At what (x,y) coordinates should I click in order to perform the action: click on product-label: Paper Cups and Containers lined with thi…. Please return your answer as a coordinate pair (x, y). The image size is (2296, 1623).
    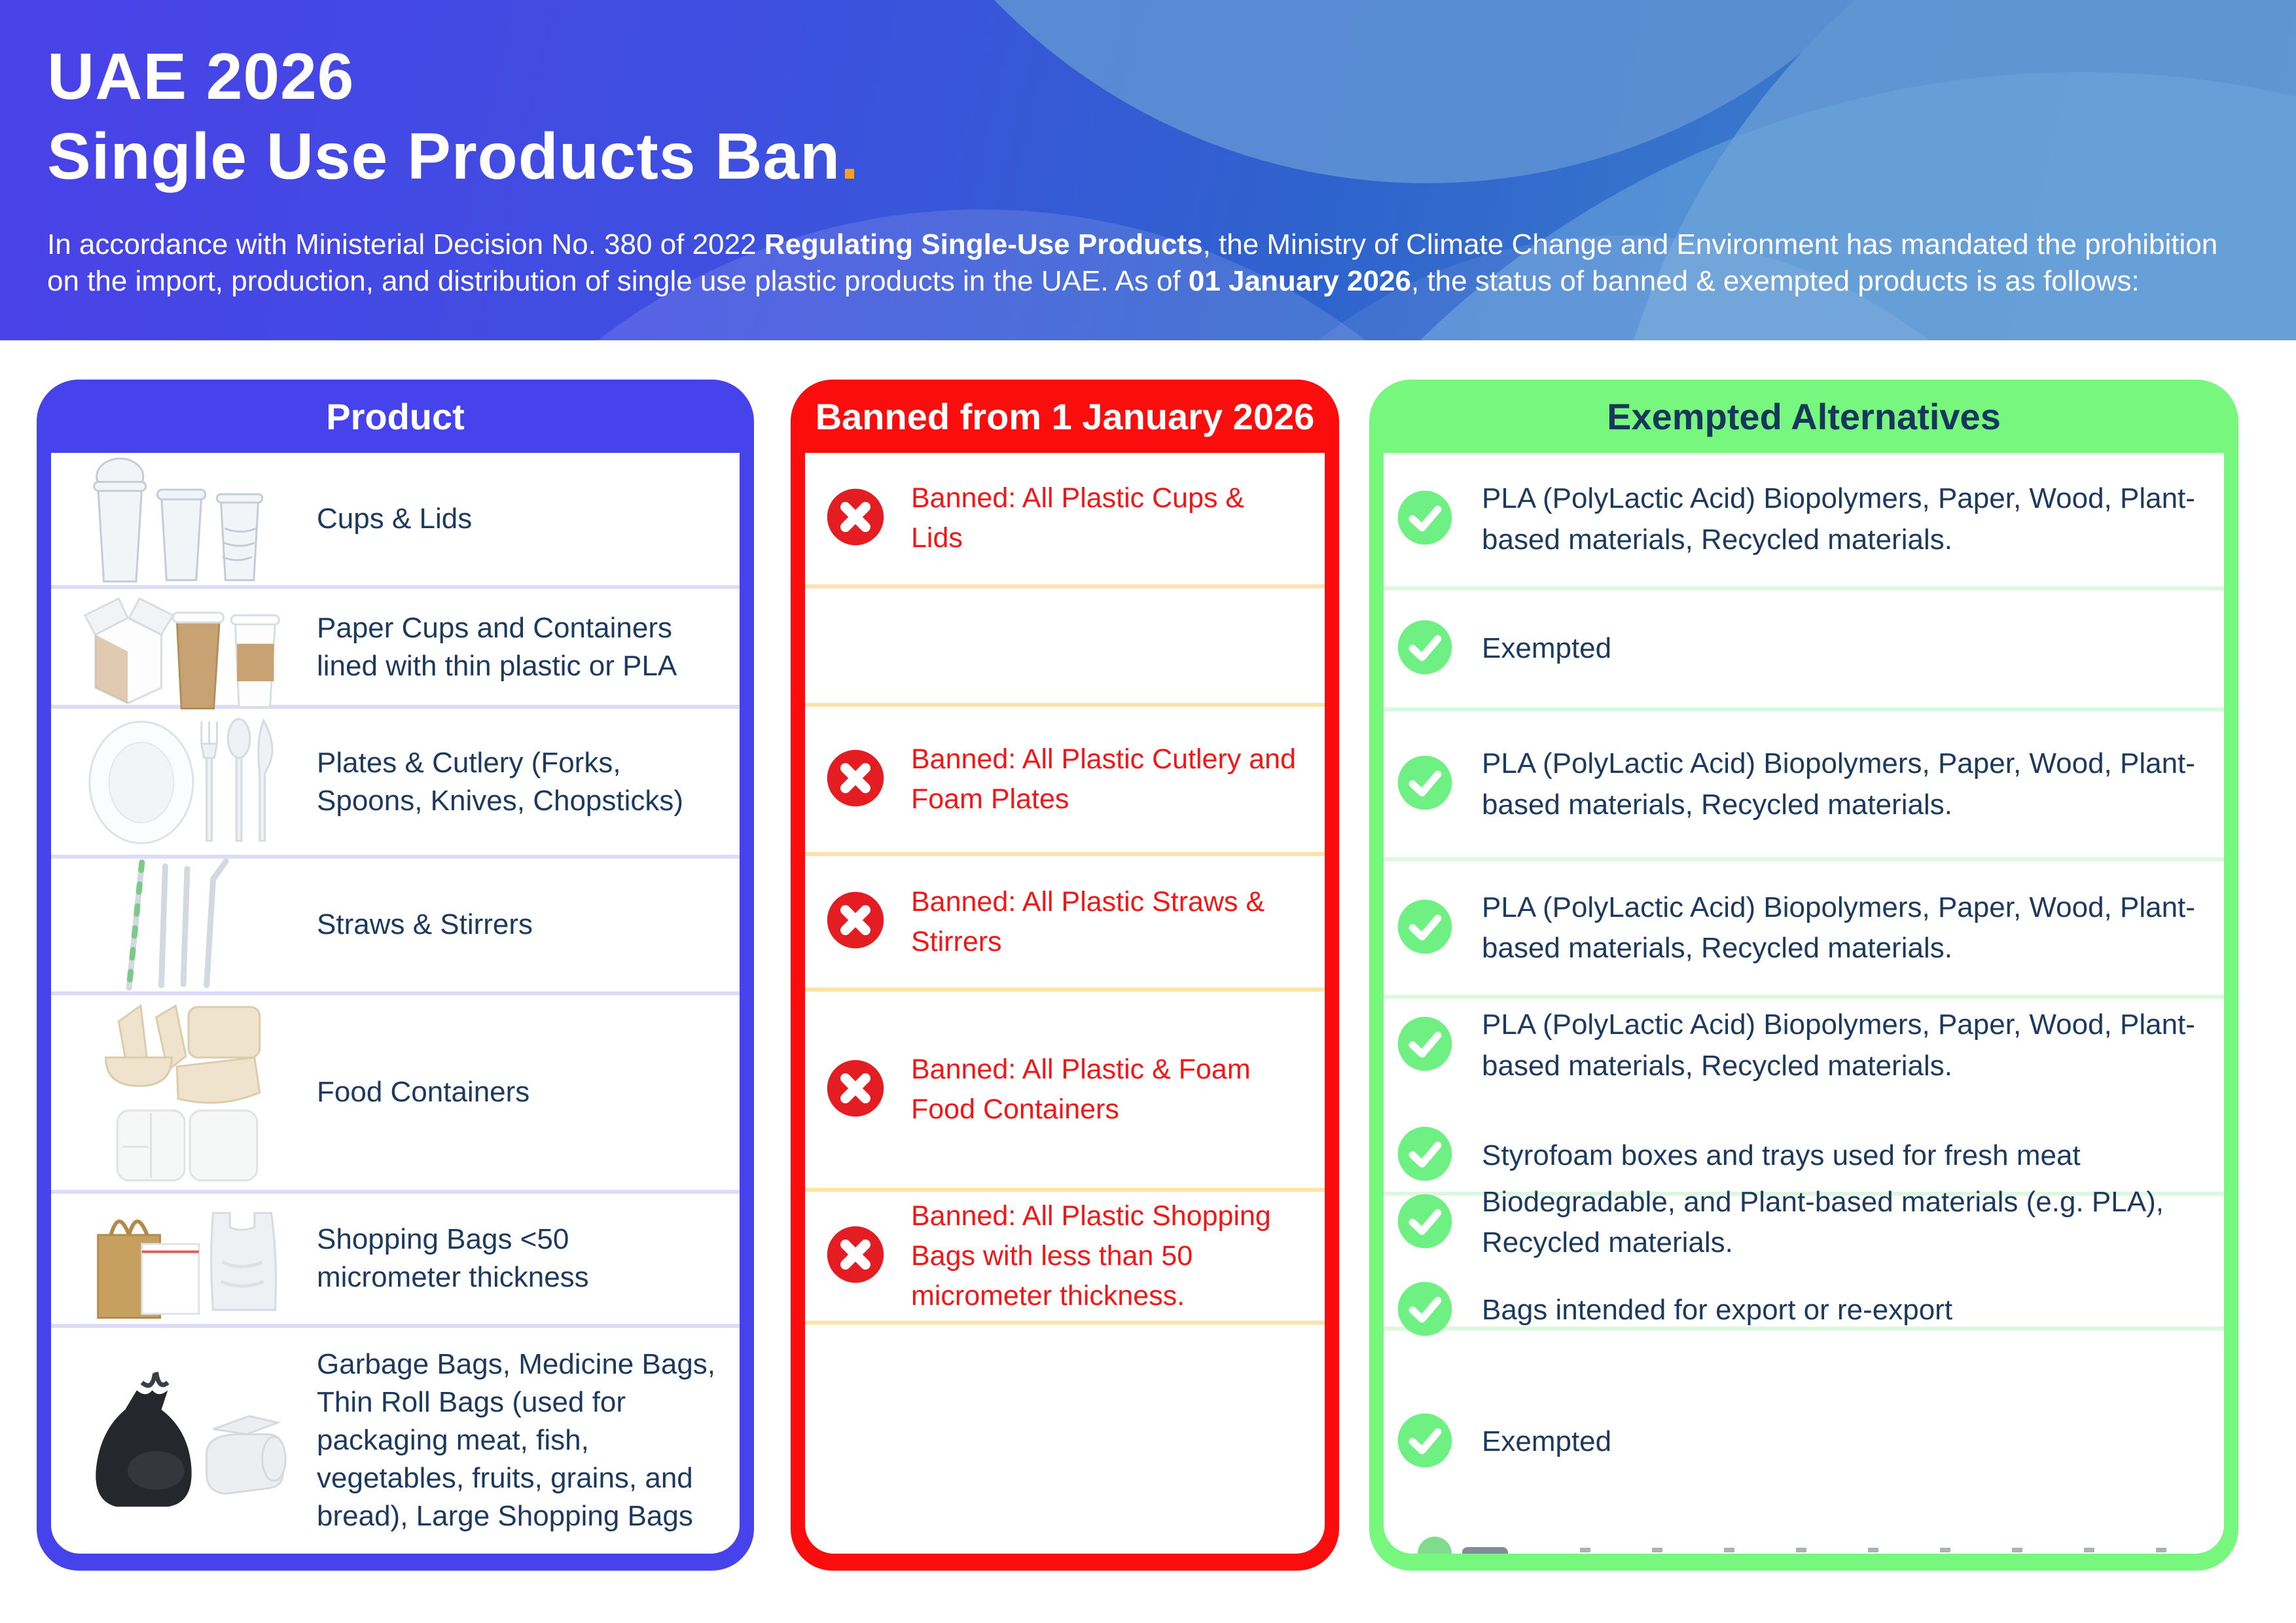
    Looking at the image, I should click on (497, 646).